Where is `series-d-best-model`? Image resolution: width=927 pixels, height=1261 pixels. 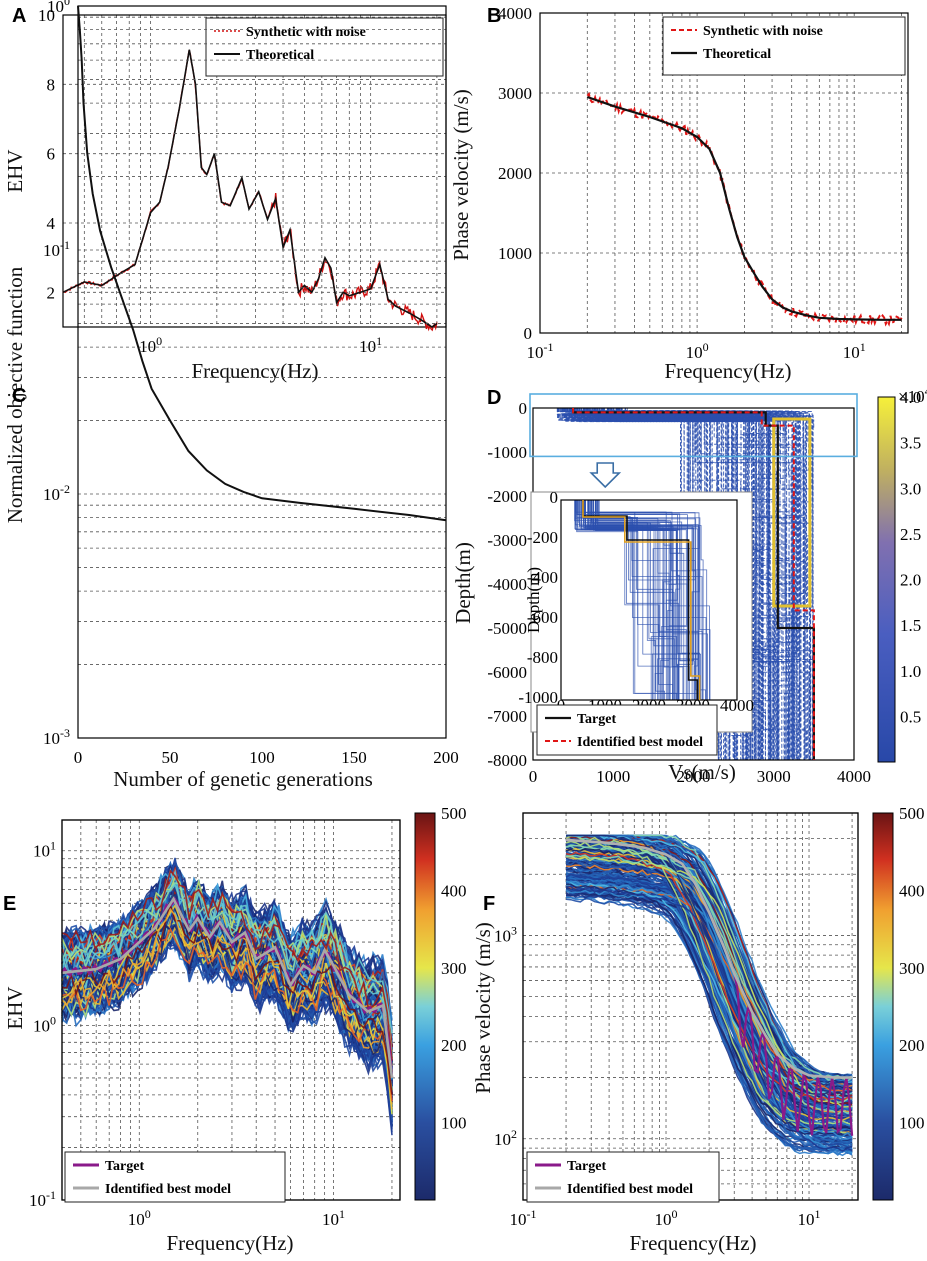 series-d-best-model is located at coordinates (693, 584).